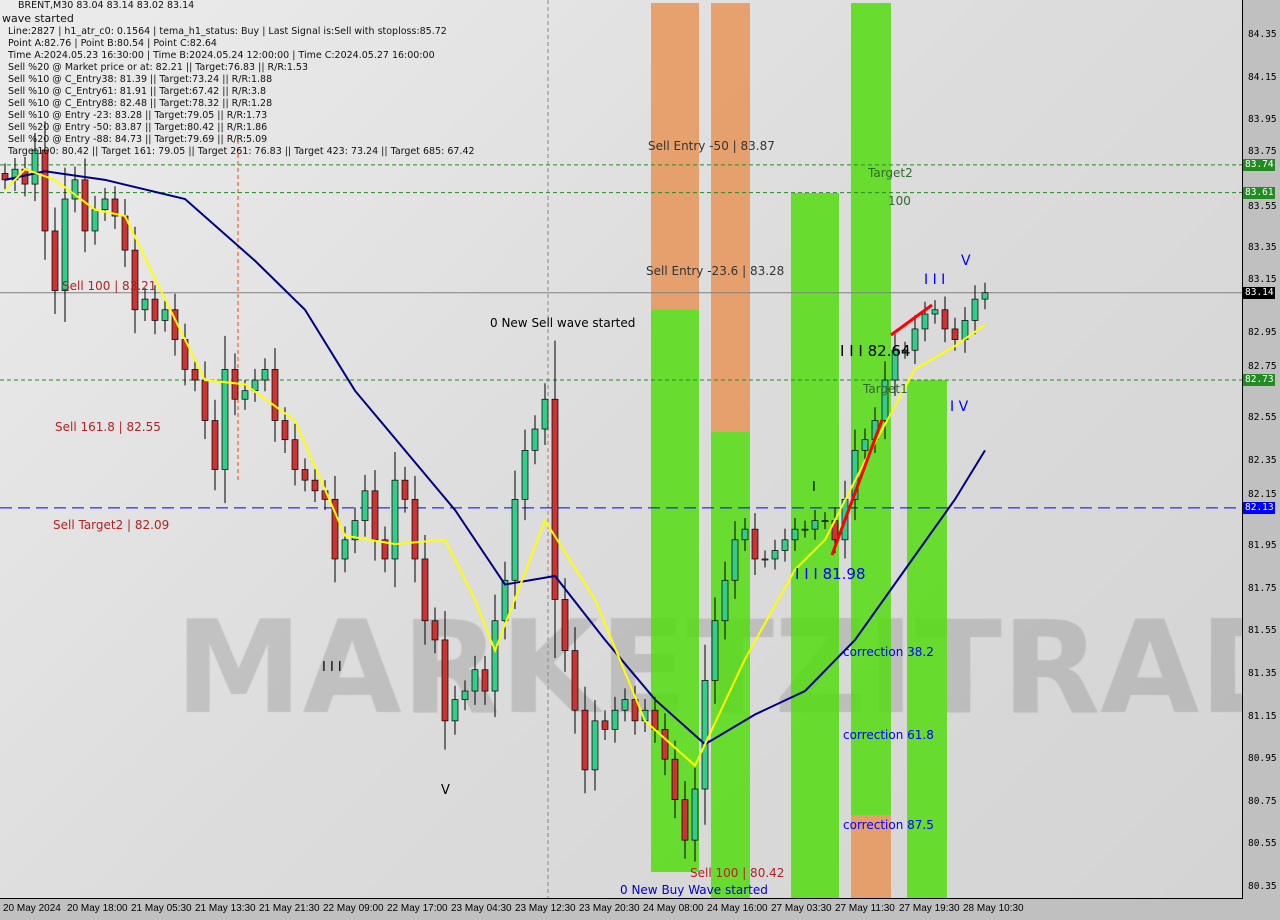  I want to click on label-target1: Target1, so click(885, 389).